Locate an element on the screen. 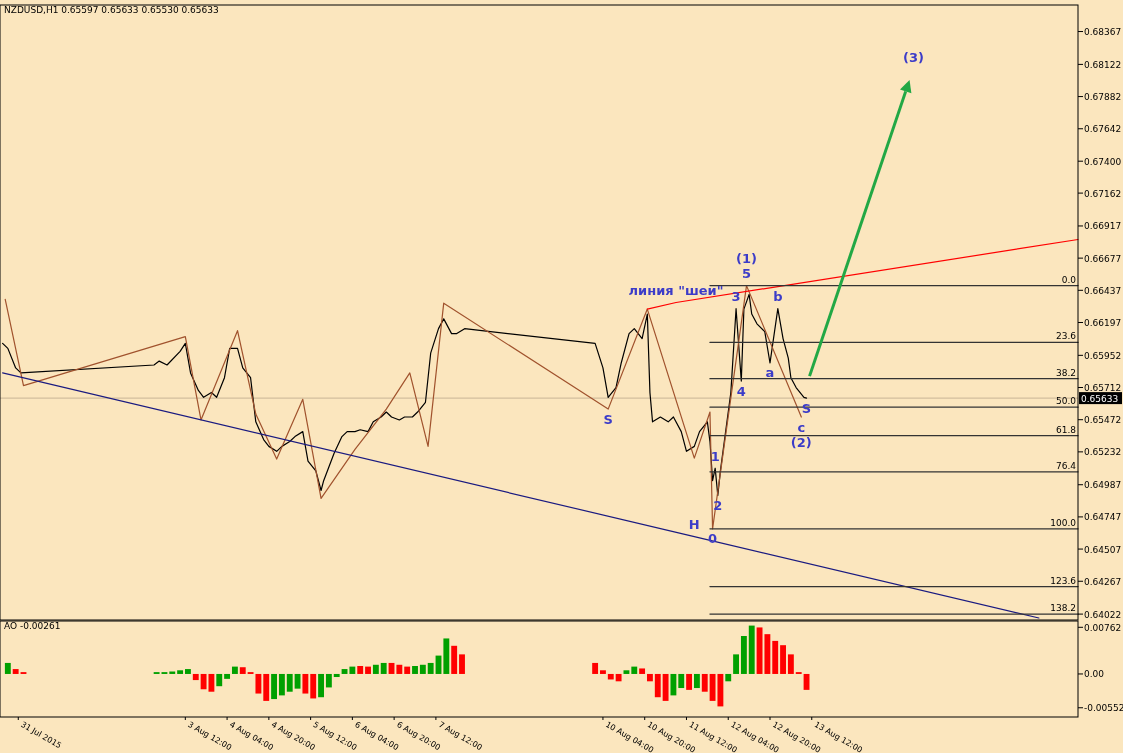 Image resolution: width=1123 pixels, height=753 pixels. series-label: 0.0 is located at coordinates (1069, 279).